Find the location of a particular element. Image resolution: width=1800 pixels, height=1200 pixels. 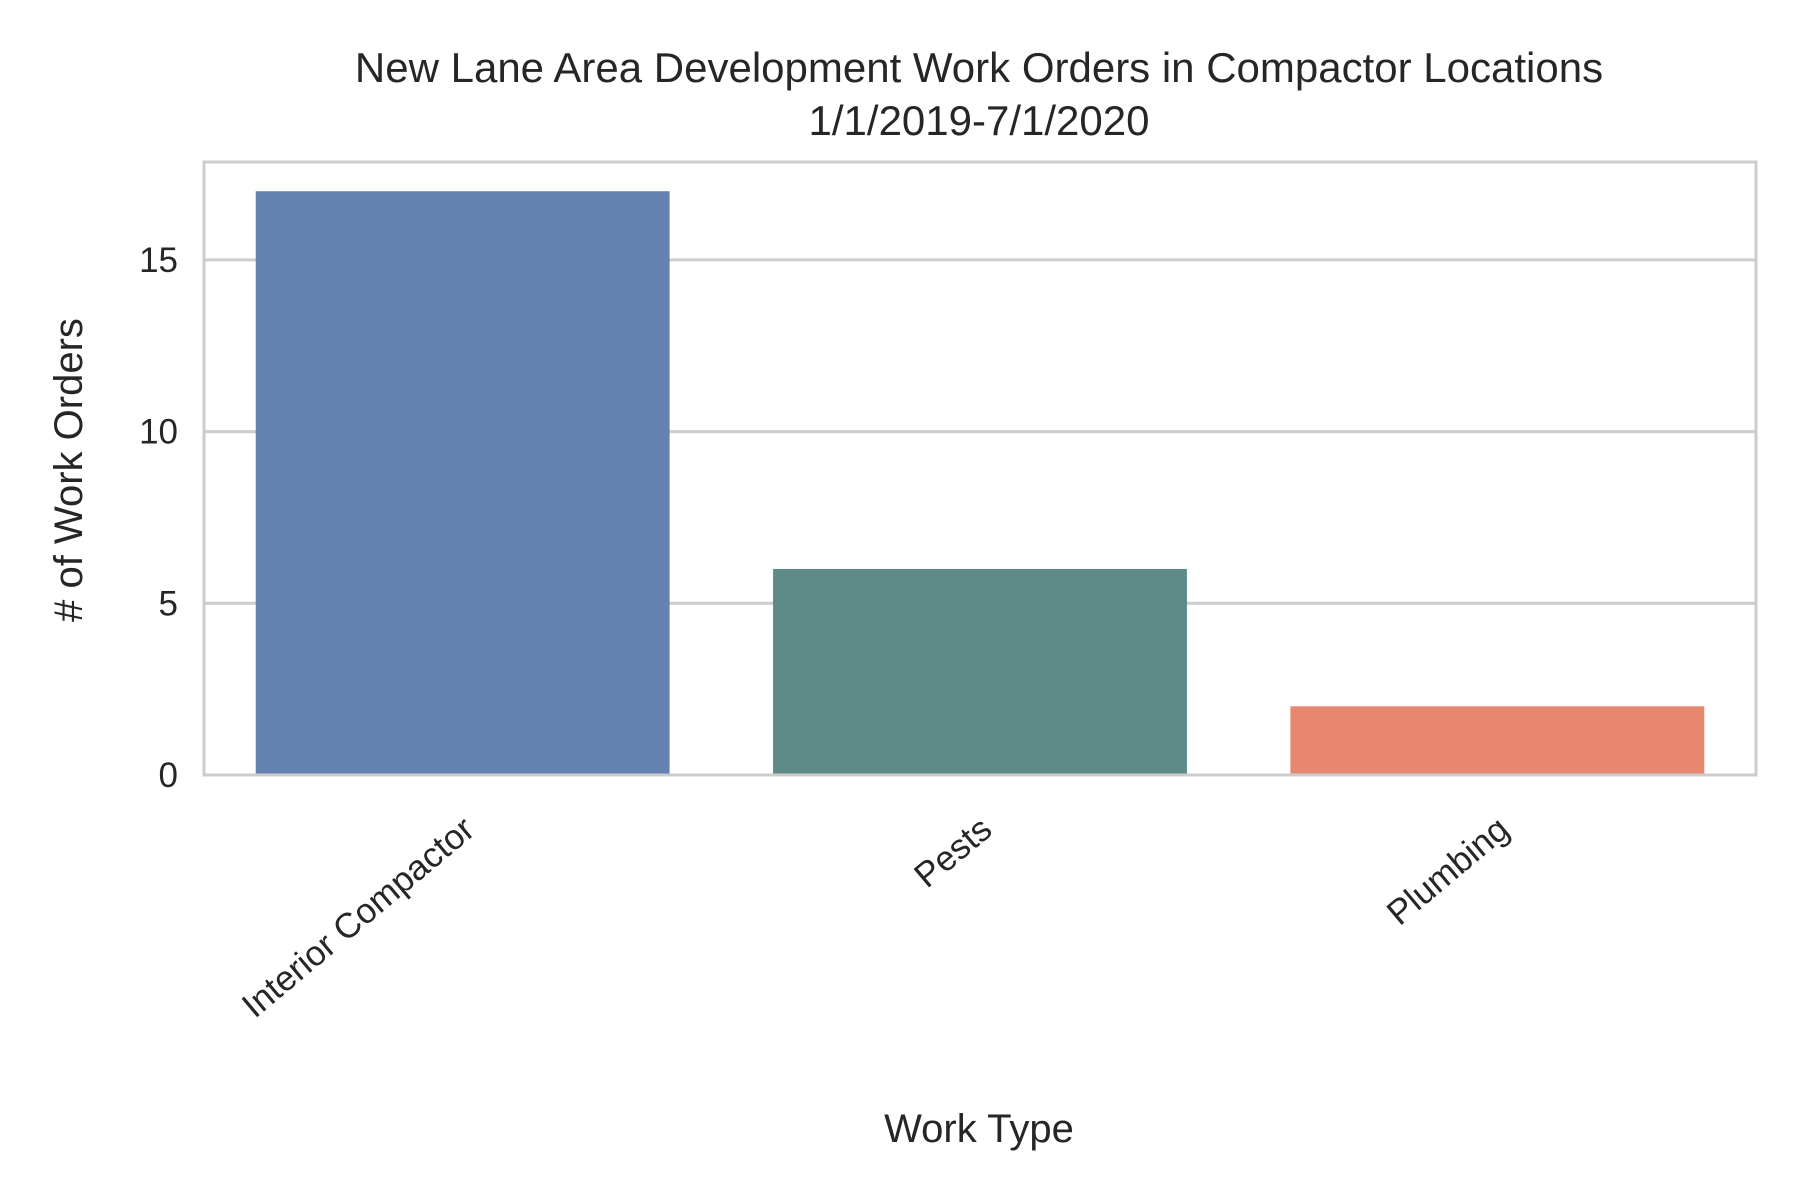

y-tick-label: 15 is located at coordinates (158, 260).